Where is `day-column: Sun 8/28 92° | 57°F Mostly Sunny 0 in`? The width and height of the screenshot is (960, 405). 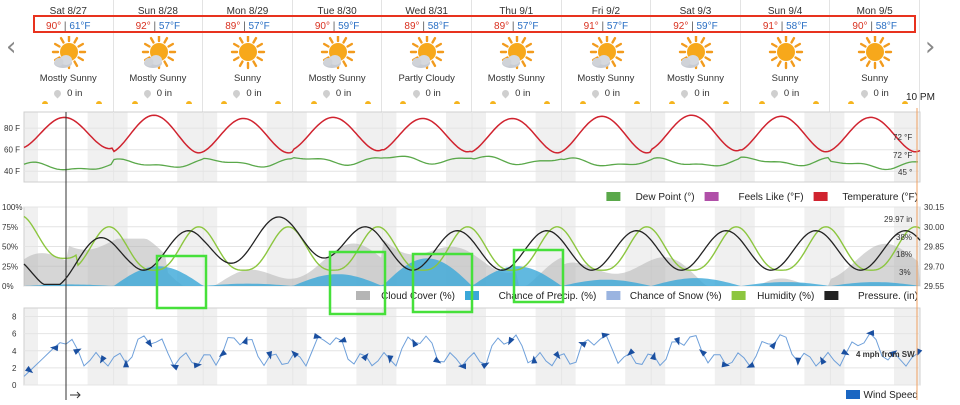 day-column: Sun 8/28 92° | 57°F Mostly Sunny 0 in is located at coordinates (159, 56).